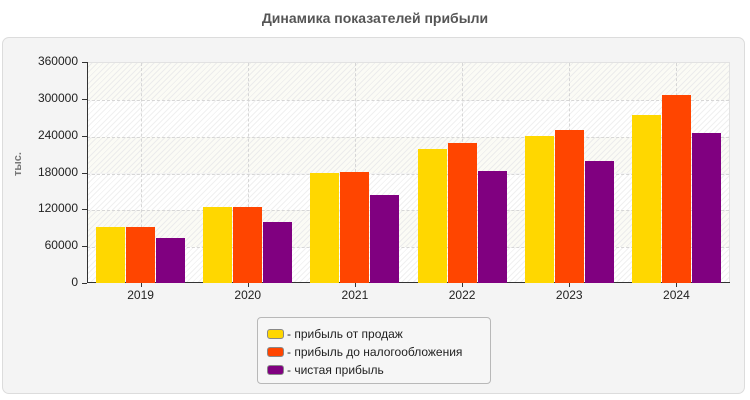  I want to click on y-tick-label: 240000, so click(57, 134).